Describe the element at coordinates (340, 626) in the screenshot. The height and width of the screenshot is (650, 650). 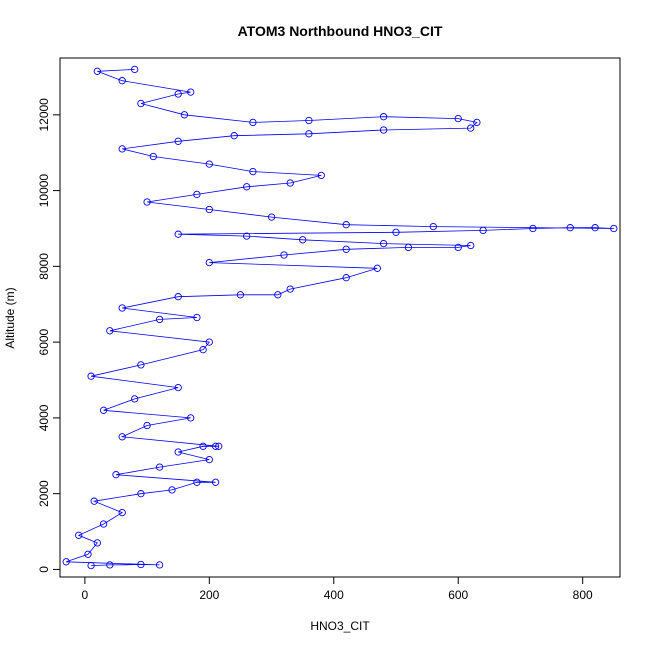
I see `x-axis-label: HNO3_CIT` at that location.